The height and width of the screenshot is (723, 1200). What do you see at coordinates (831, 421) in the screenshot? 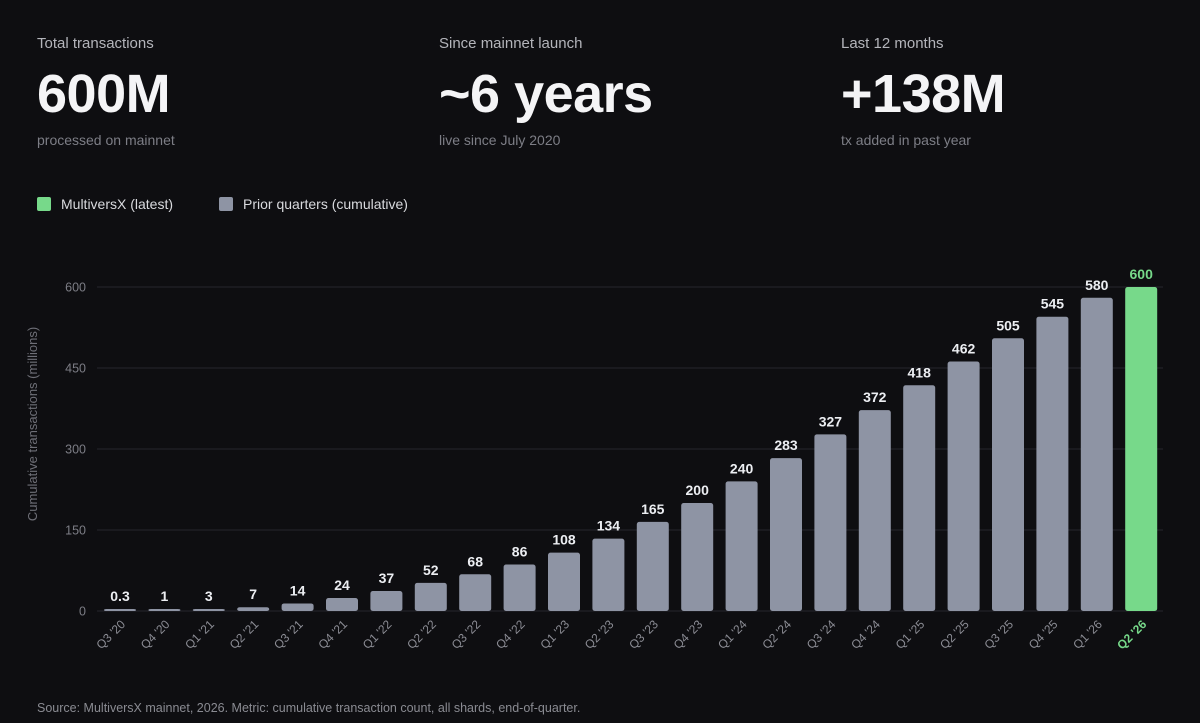
I see `bar-value-label: 327` at bounding box center [831, 421].